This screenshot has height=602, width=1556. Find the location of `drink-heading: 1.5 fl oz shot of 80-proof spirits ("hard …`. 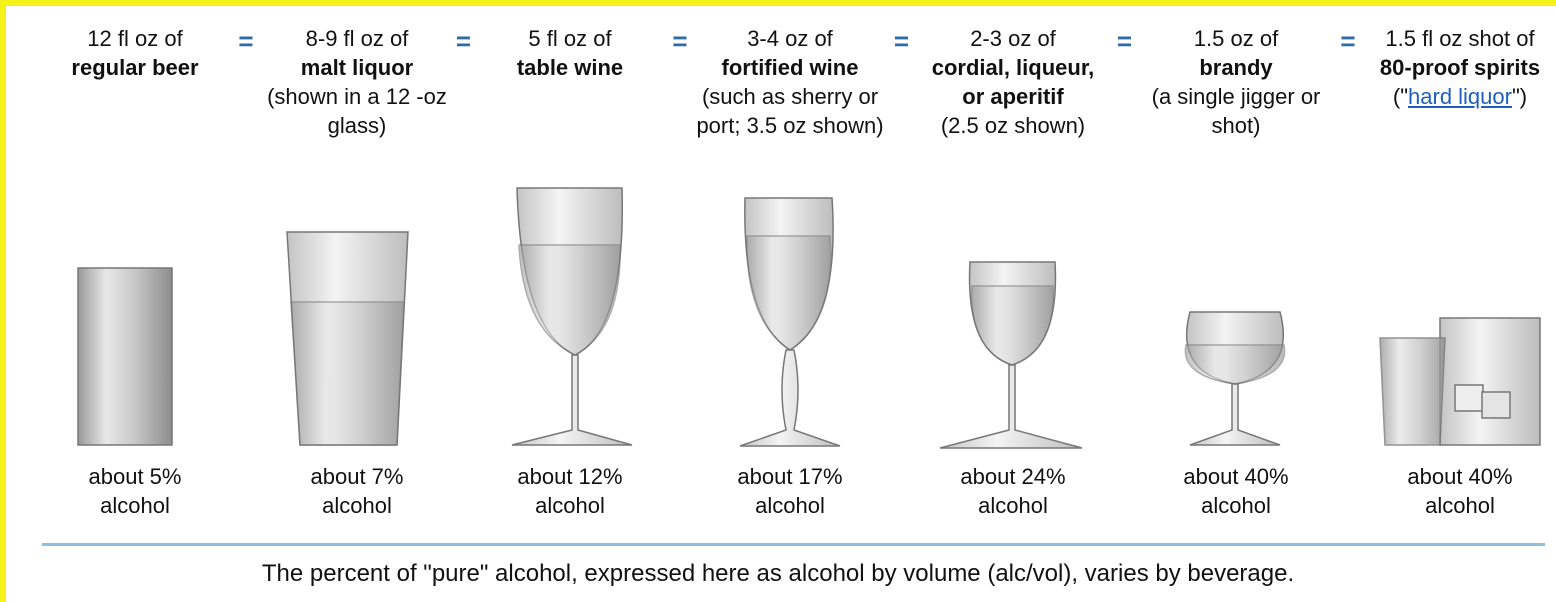

drink-heading: 1.5 fl oz shot of 80-proof spirits ("hard … is located at coordinates (1460, 67).